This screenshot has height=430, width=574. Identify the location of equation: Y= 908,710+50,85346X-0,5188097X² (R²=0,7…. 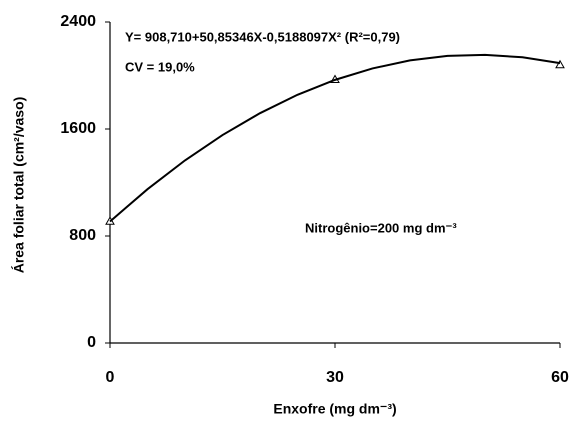
(262, 36).